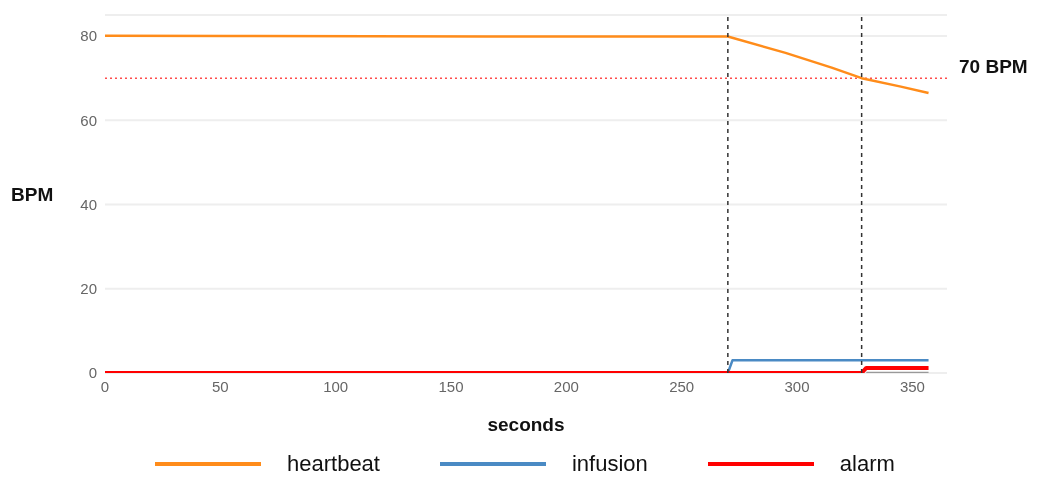 The width and height of the screenshot is (1060, 477). What do you see at coordinates (609, 464) in the screenshot?
I see `legend-label: infusion` at bounding box center [609, 464].